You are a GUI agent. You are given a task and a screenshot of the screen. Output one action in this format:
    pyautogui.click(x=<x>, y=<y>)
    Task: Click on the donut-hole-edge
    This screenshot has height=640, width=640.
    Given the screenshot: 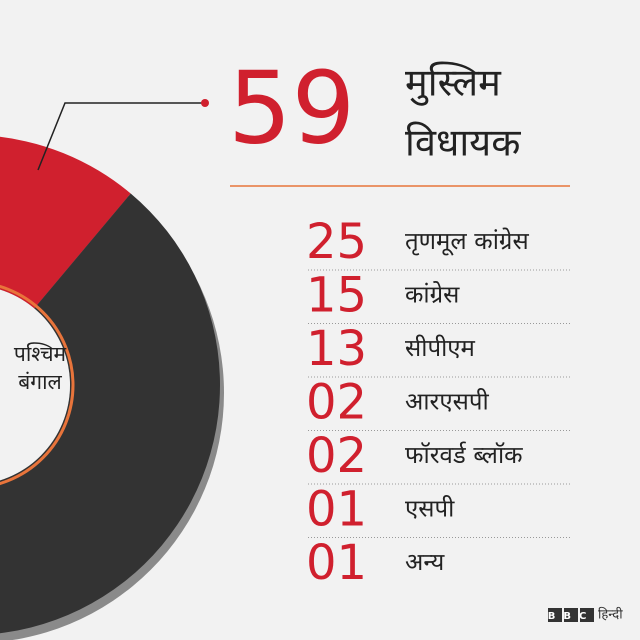 What is the action you would take?
    pyautogui.click(x=37, y=385)
    